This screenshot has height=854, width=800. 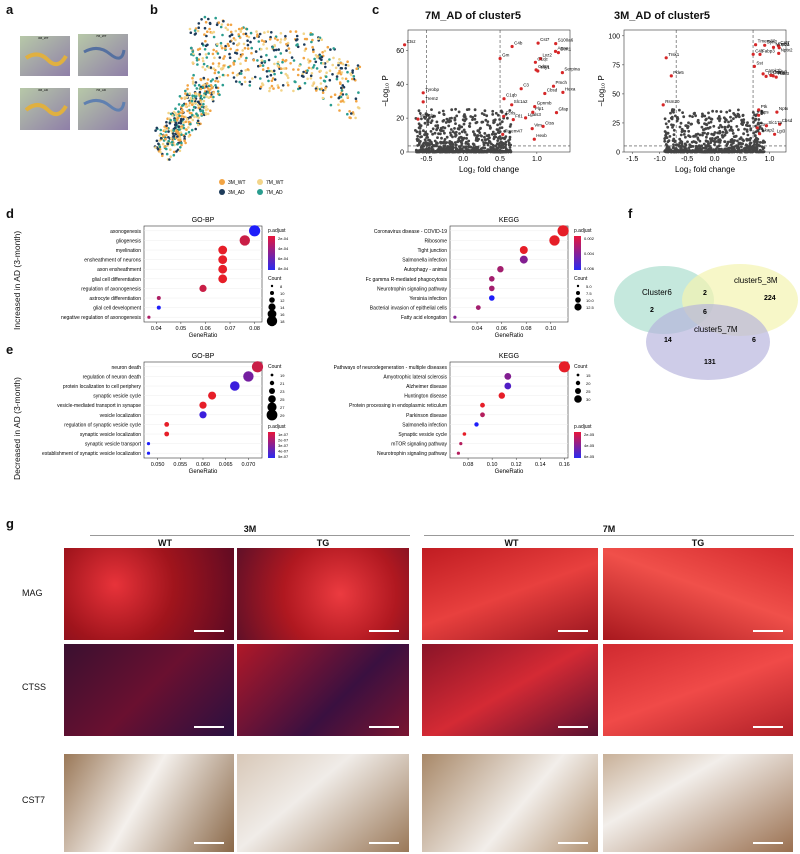 What do you see at coordinates (103, 109) in the screenshot?
I see `tissue-tile-7m-ad: 7M_AD` at bounding box center [103, 109].